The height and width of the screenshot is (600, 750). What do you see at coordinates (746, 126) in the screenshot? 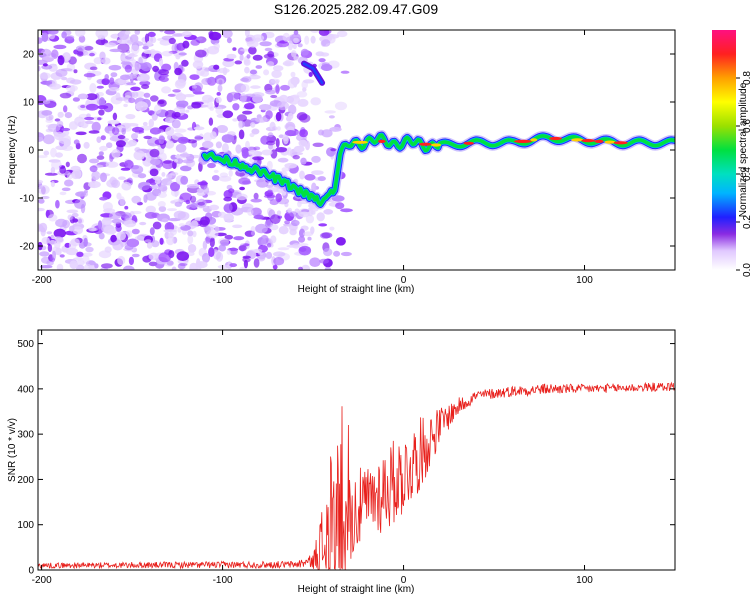
I see `colorbar-tick-label: 0.6` at bounding box center [746, 126].